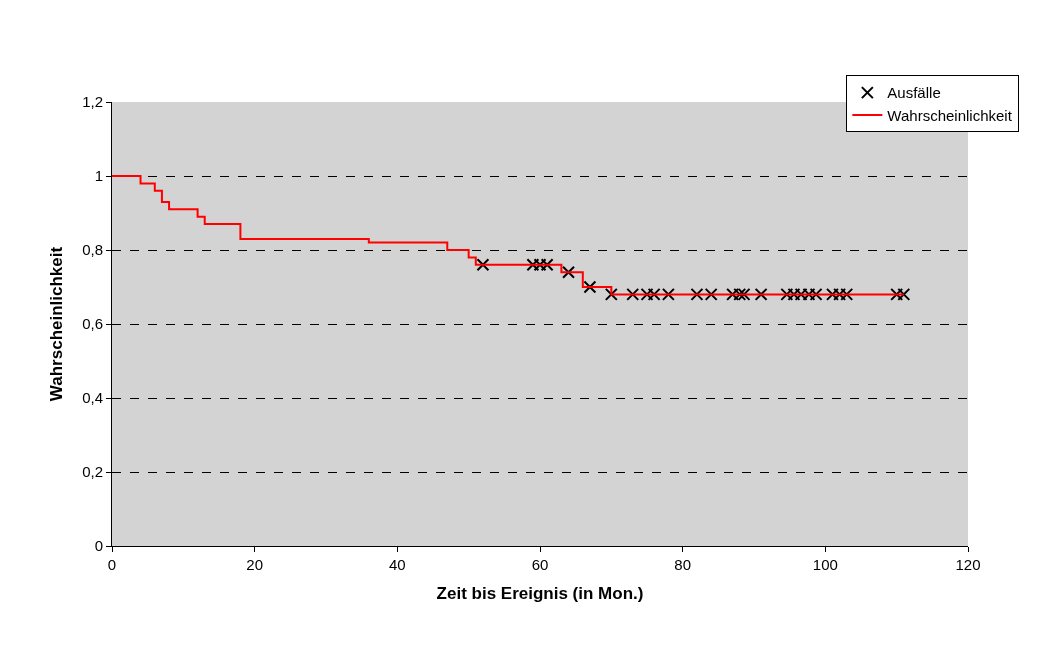  I want to click on y-tick-label: 1, so click(98, 176).